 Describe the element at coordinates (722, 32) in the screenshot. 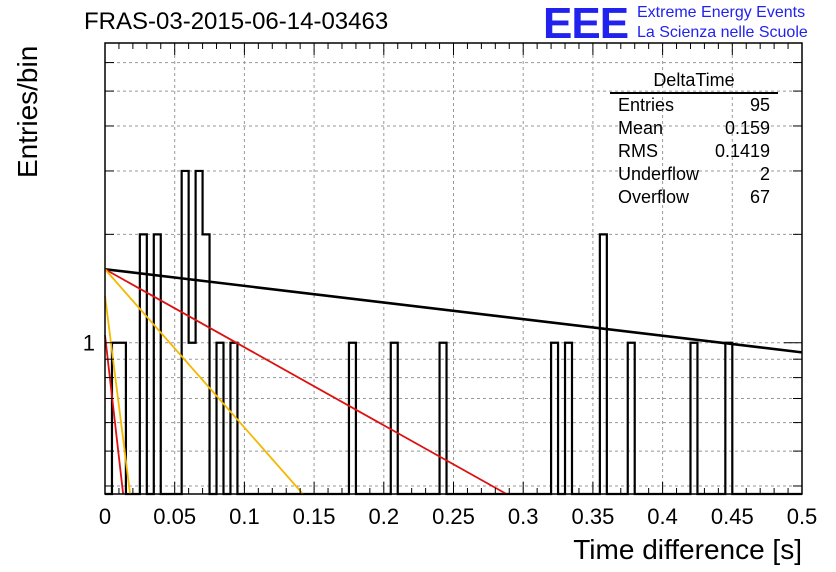

I see `logo-line-2: La Scienza nelle Scuole` at that location.